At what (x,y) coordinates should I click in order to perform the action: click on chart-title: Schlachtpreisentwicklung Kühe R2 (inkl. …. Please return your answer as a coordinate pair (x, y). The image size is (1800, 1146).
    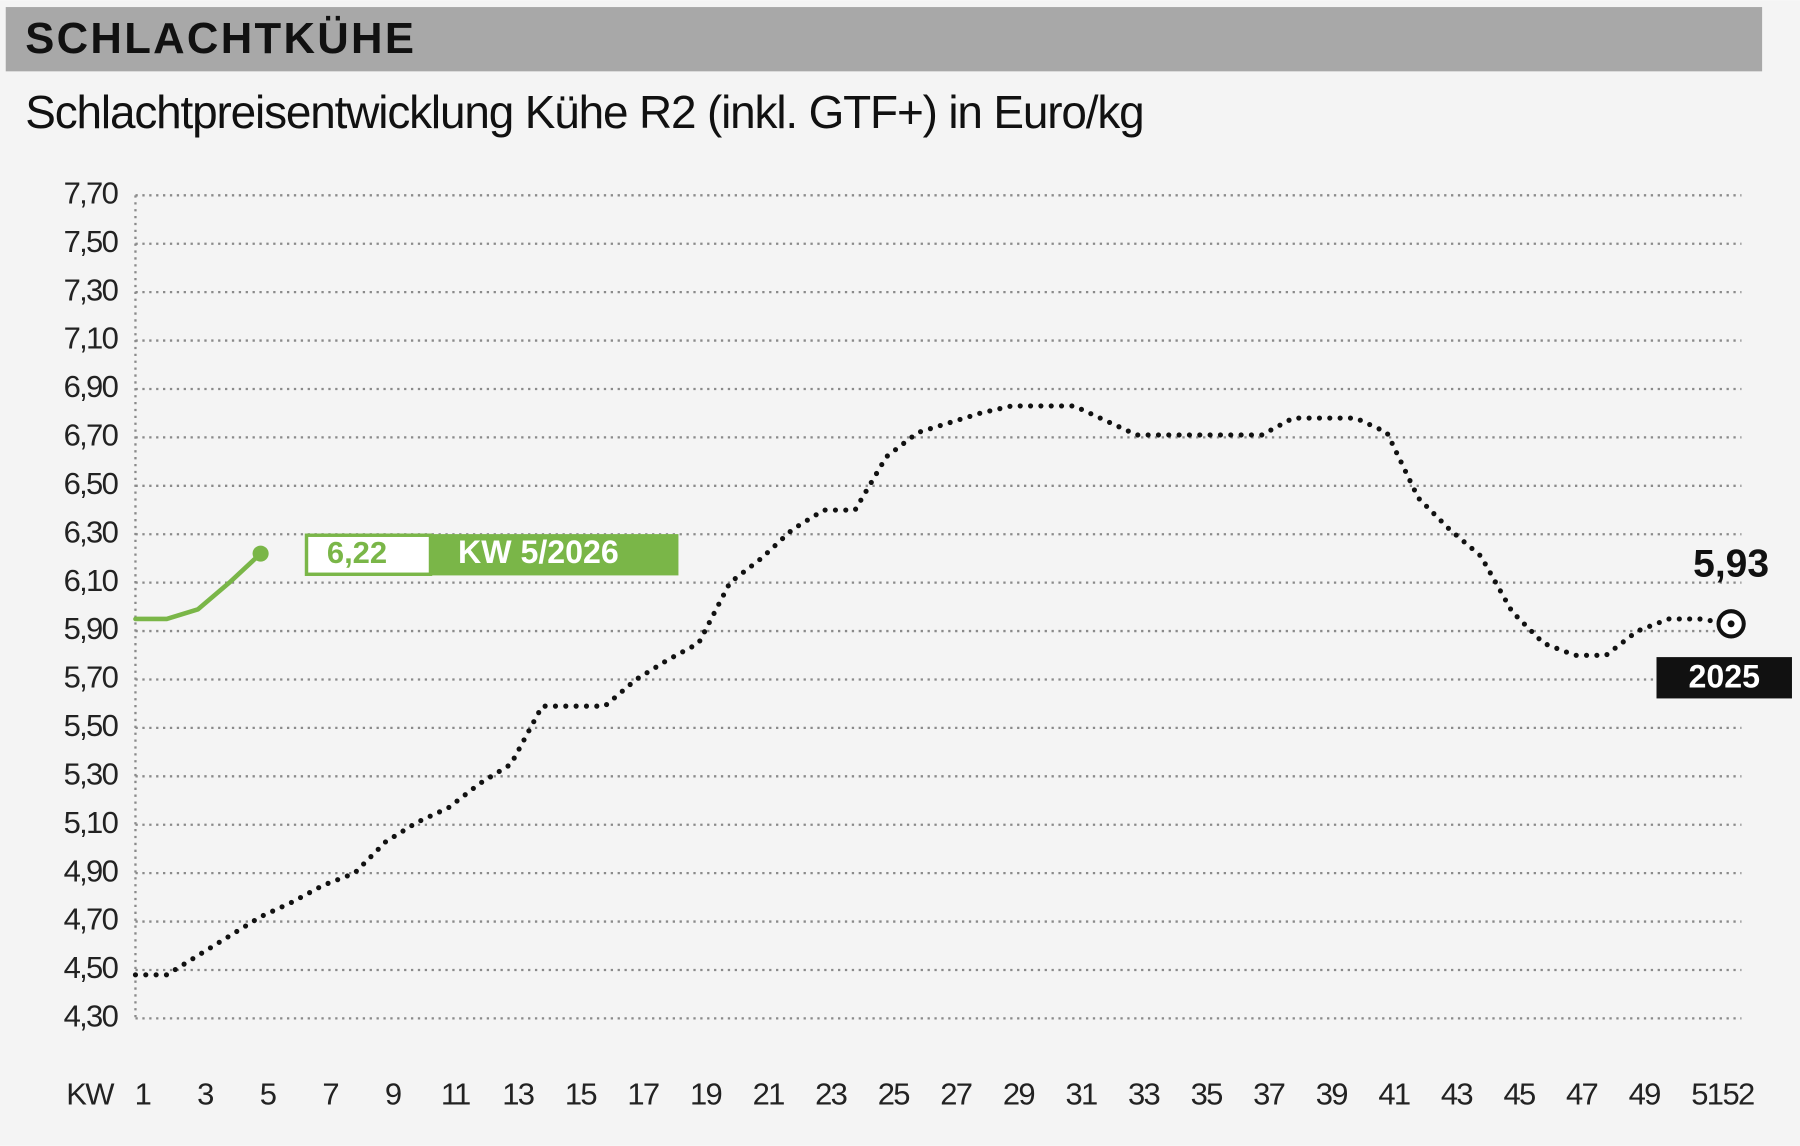
    Looking at the image, I should click on (584, 112).